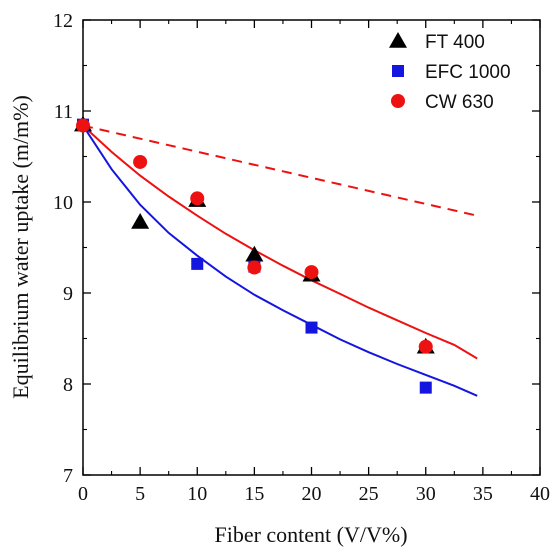 The image size is (556, 553). Describe the element at coordinates (140, 494) in the screenshot. I see `x-tick-label: 5` at that location.